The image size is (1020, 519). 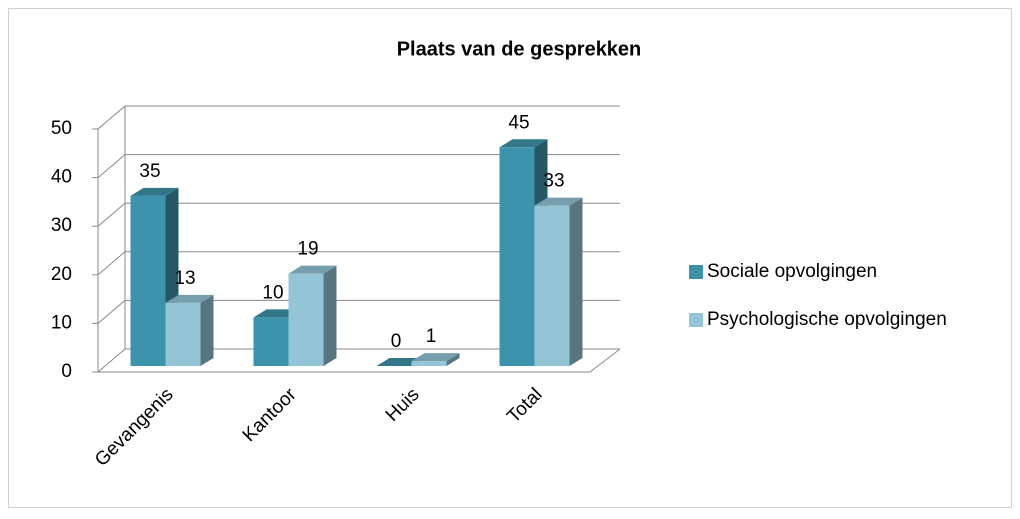 What do you see at coordinates (553, 181) in the screenshot?
I see `data-label: 33` at bounding box center [553, 181].